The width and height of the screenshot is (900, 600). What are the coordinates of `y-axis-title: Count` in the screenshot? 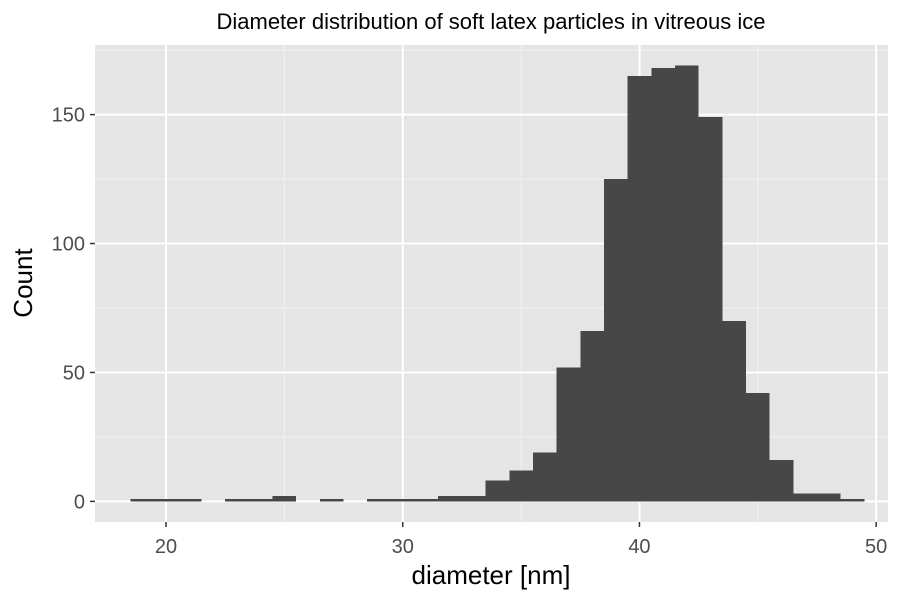 It's located at (23, 283).